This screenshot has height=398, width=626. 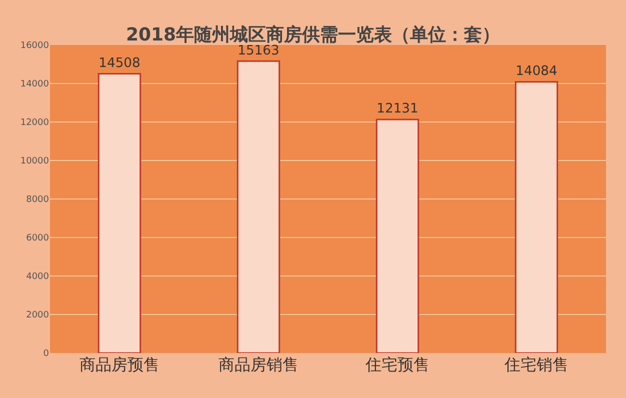 What do you see at coordinates (35, 161) in the screenshot?
I see `y-tick-label: 10000` at bounding box center [35, 161].